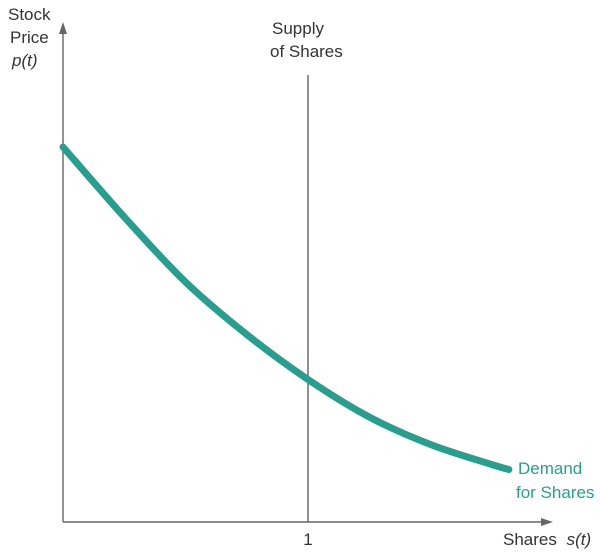  What do you see at coordinates (24, 60) in the screenshot?
I see `y-axis-label-line3: p(t)` at bounding box center [24, 60].